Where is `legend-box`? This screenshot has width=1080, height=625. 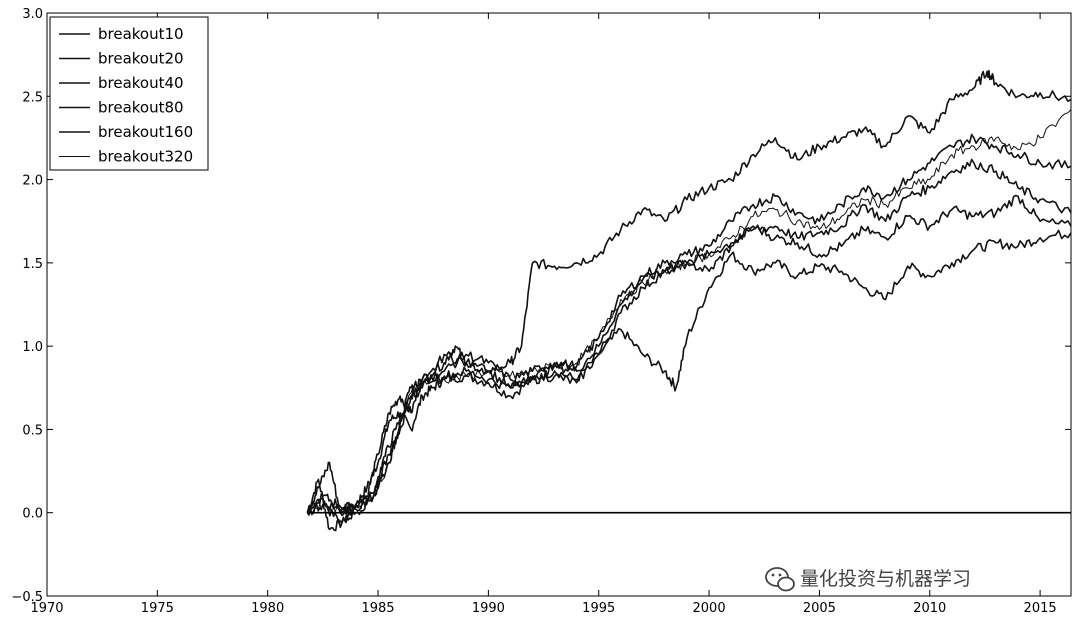
legend-box is located at coordinates (129, 93).